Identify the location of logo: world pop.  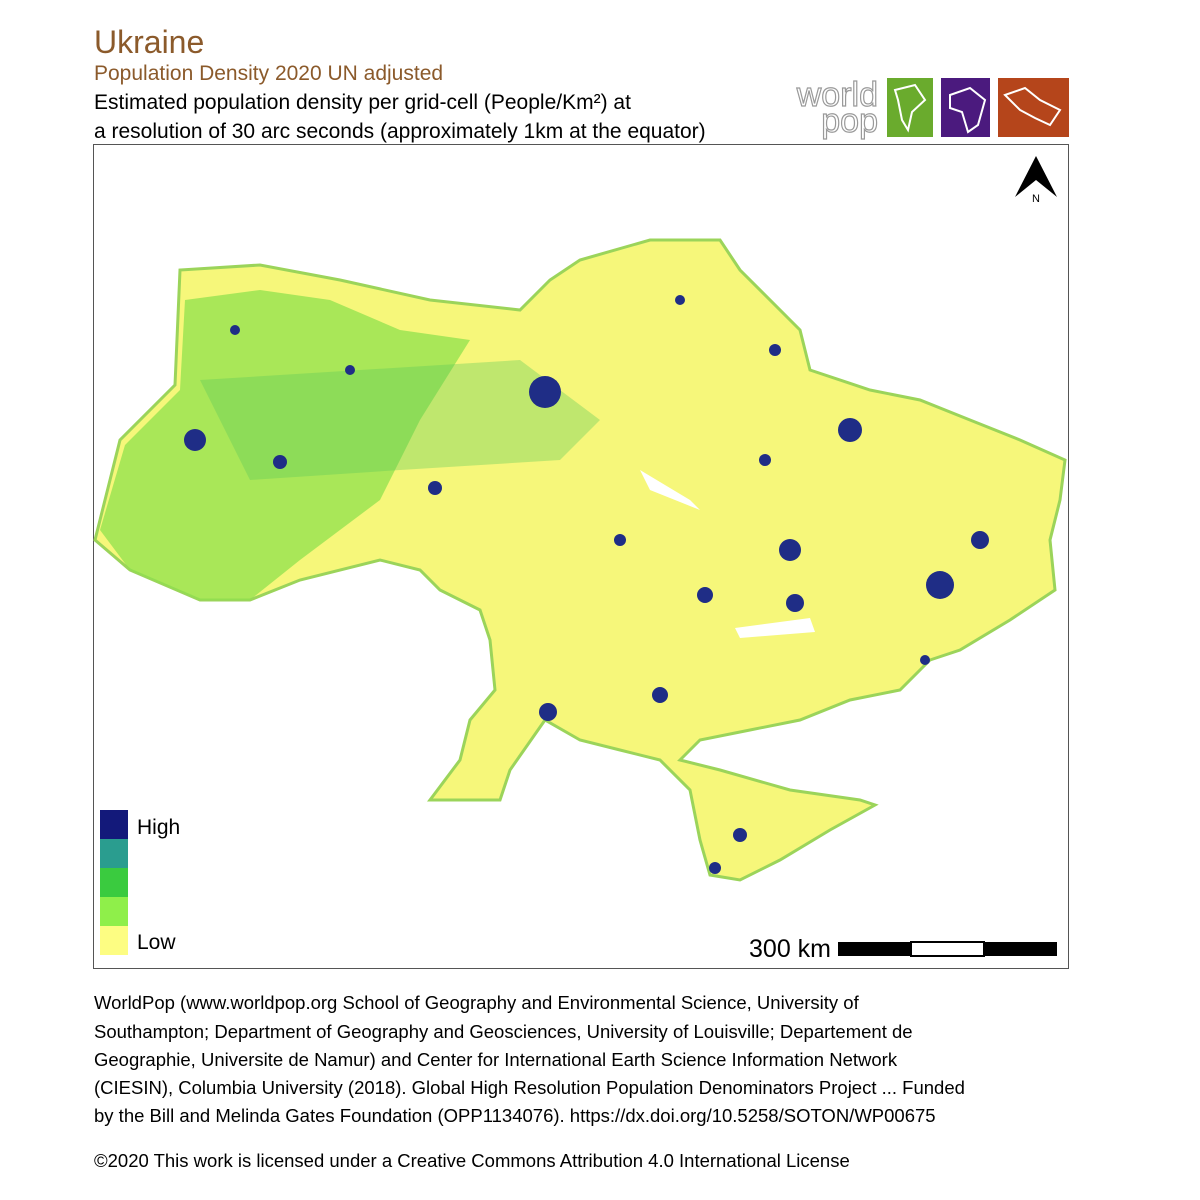
(932, 108).